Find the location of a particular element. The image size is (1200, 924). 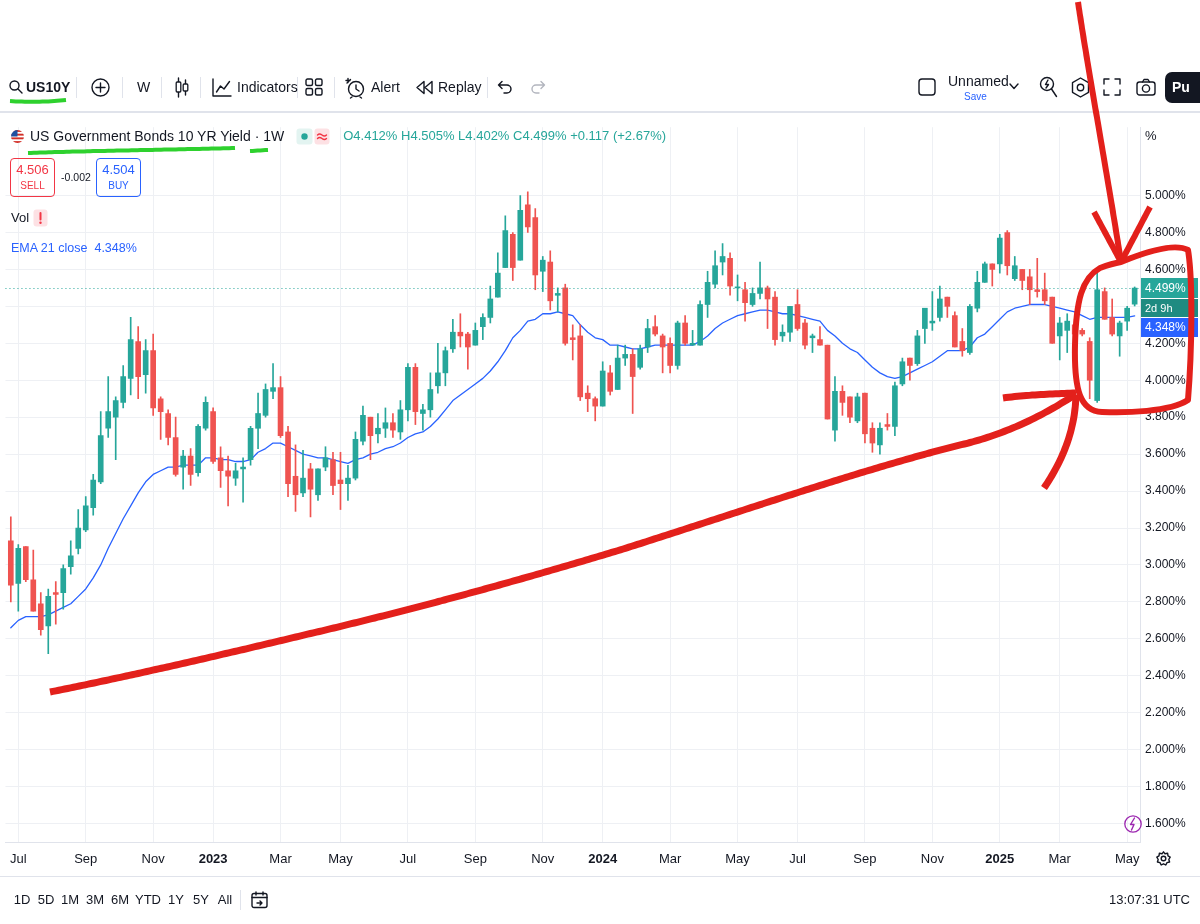

y-tick-label: 3.400% is located at coordinates (1166, 490).